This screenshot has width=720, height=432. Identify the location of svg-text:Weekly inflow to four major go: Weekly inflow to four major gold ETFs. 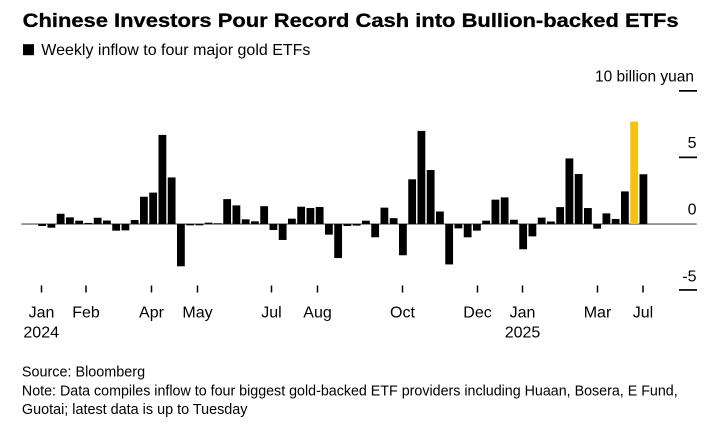
(175, 50).